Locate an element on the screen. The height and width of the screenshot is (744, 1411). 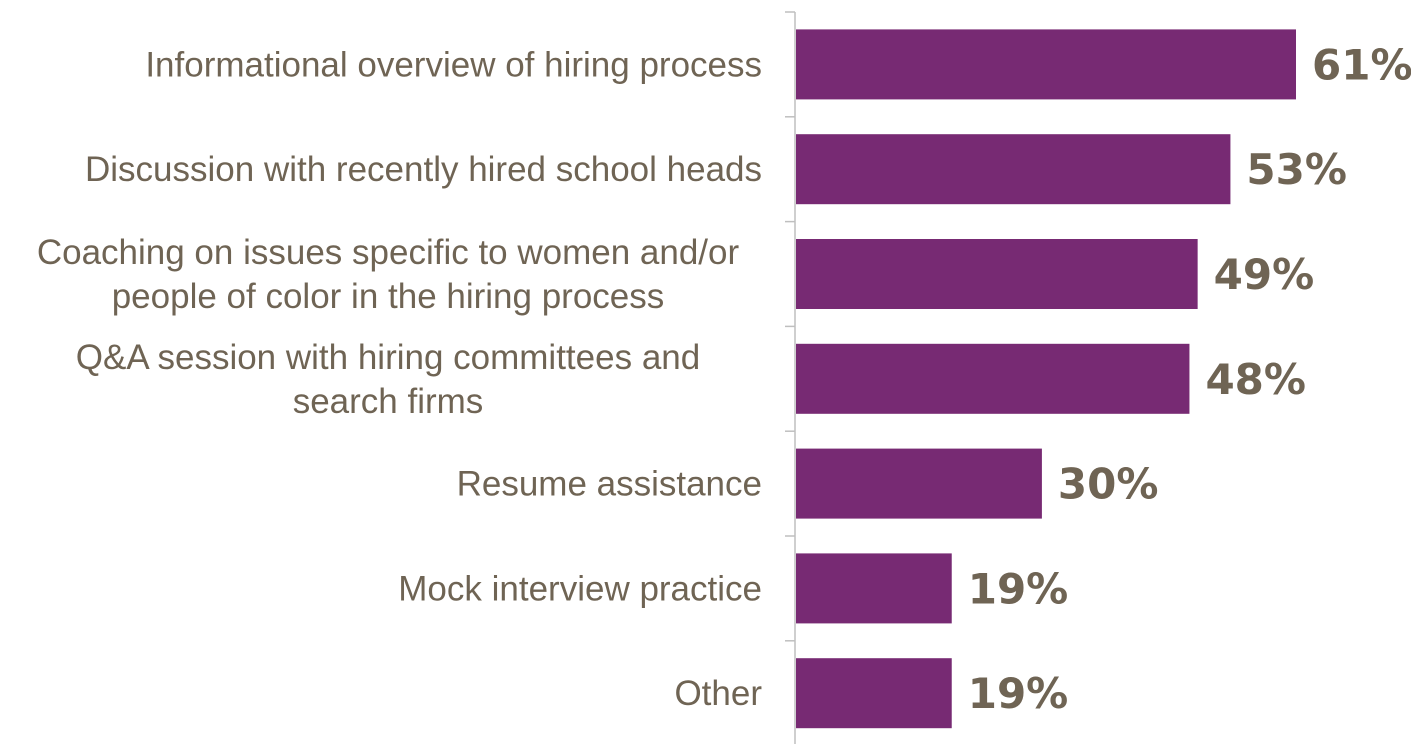
category-label-line: Resume assistance is located at coordinates (609, 484).